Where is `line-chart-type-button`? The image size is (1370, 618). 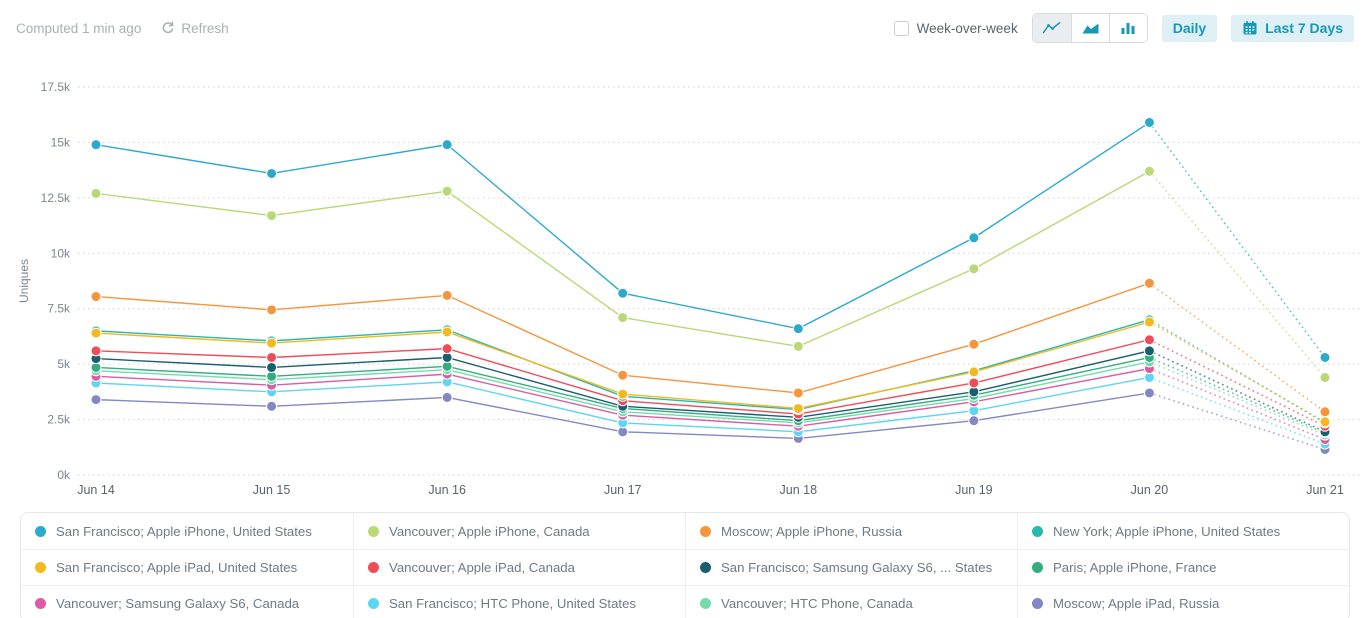
line-chart-type-button is located at coordinates (1051, 28).